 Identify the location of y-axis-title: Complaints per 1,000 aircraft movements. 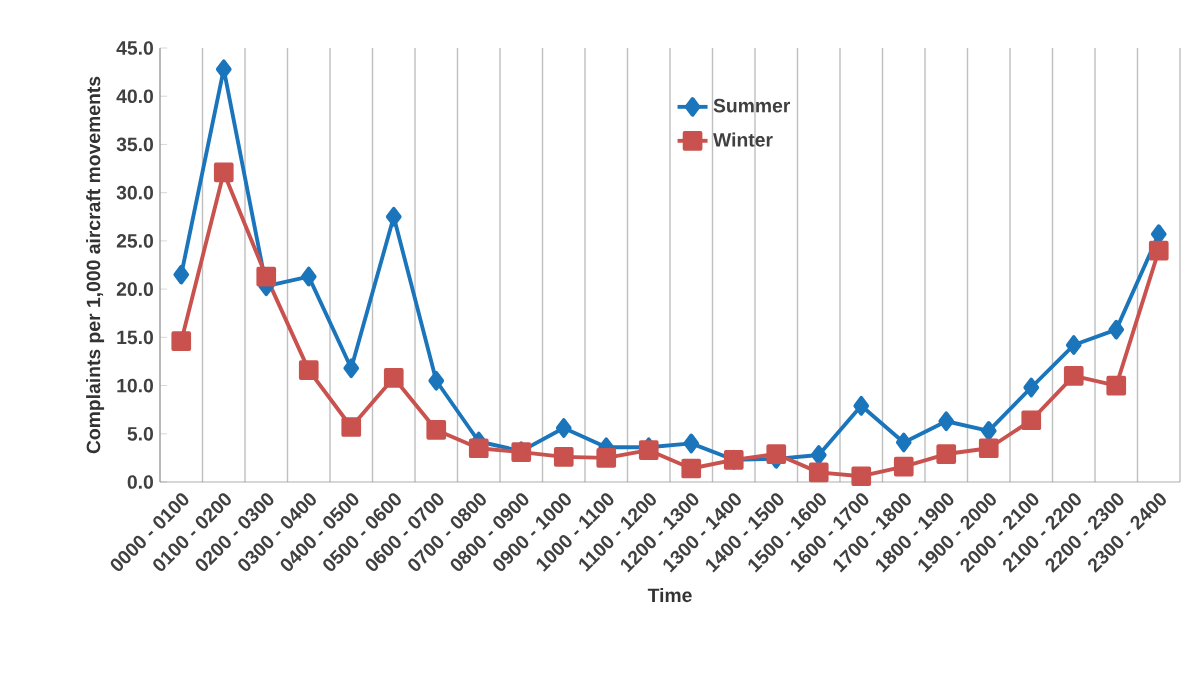
(95, 265).